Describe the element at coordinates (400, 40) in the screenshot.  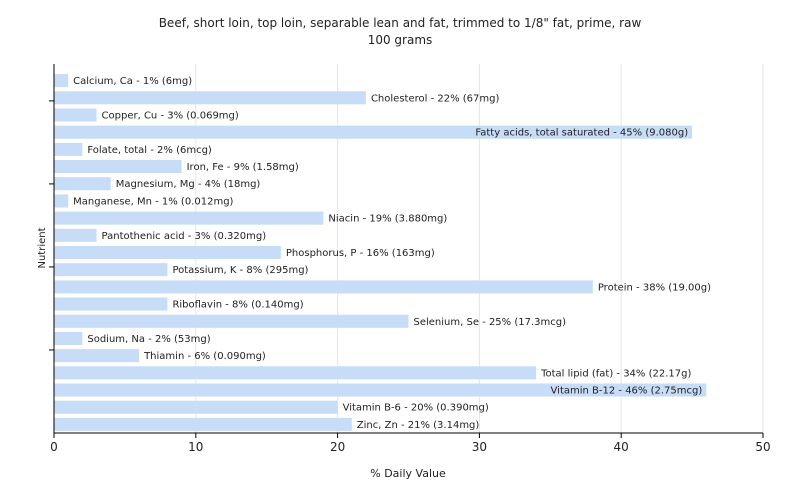
I see `chart-subtitle: 100 grams` at that location.